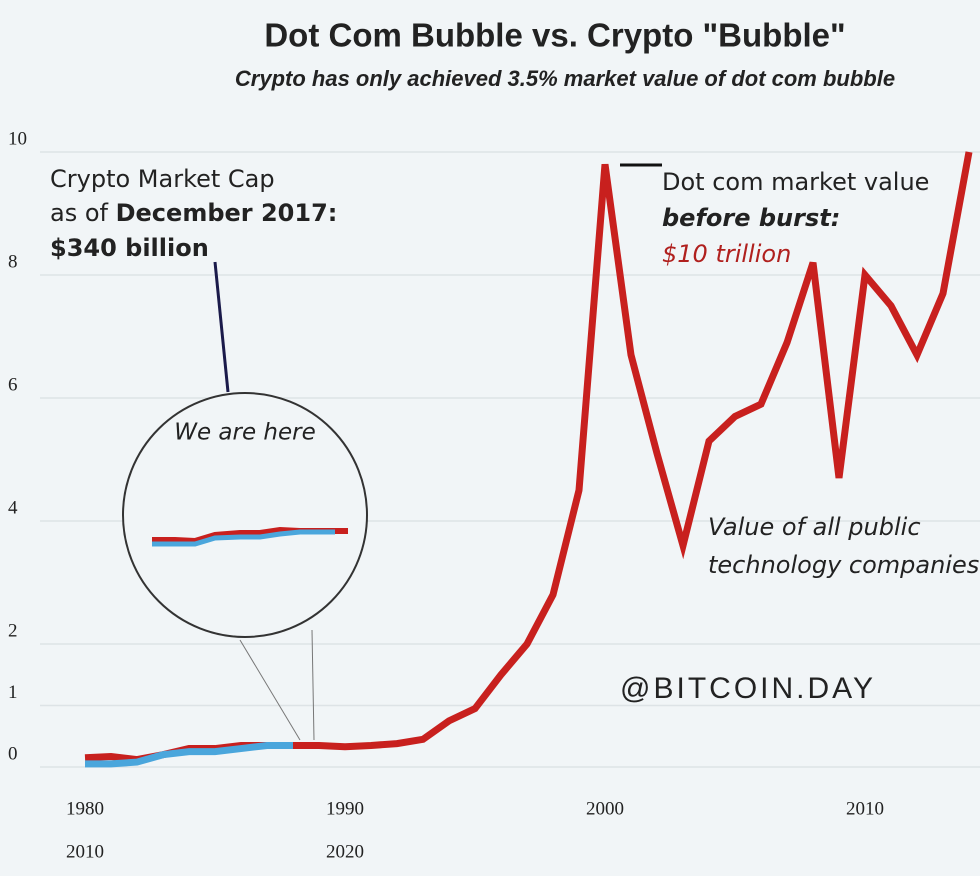  I want to click on watermark: @BITCOIN.DAY, so click(748, 688).